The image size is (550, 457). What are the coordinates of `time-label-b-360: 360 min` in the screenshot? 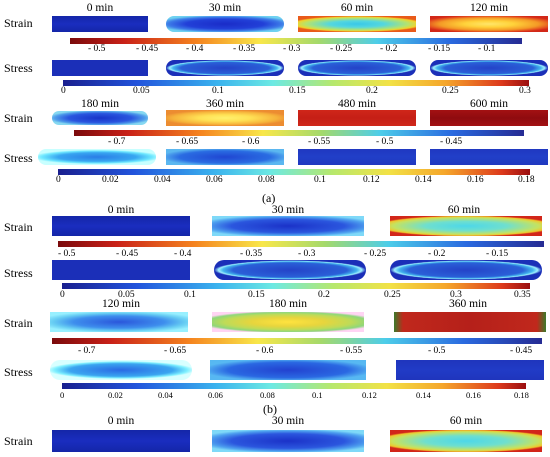 It's located at (467, 304).